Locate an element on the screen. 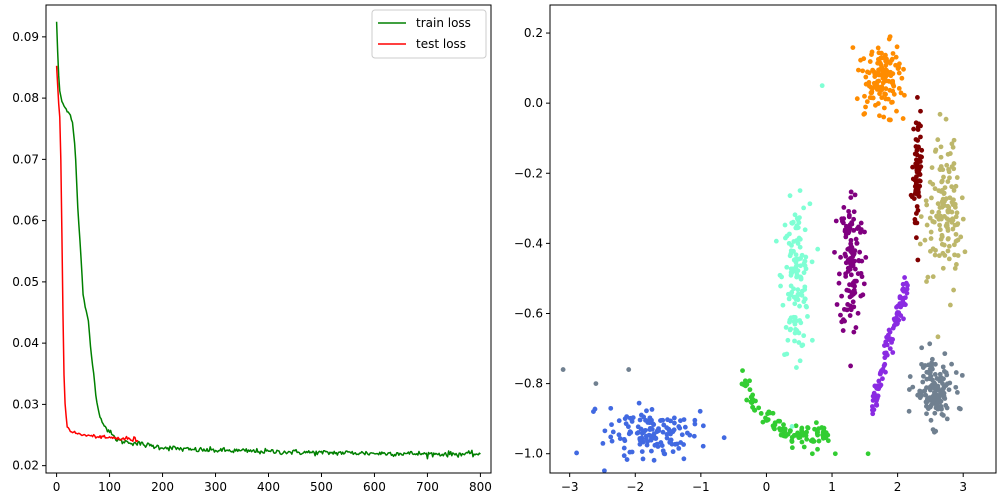 The width and height of the screenshot is (1000, 500). scatter-point-cluster-0-extra is located at coordinates (596, 384).